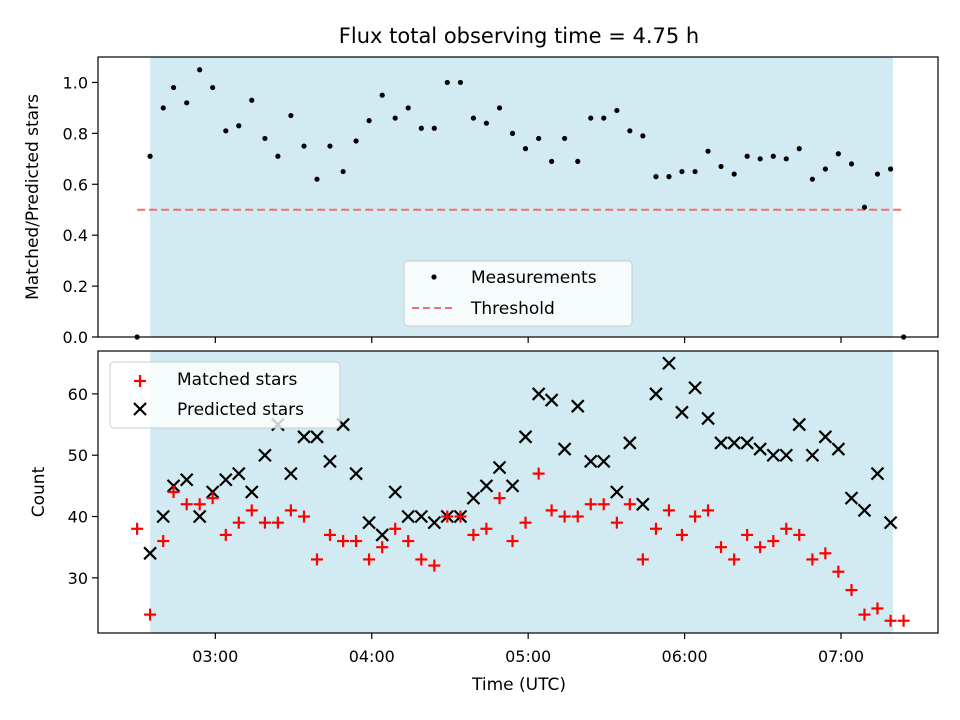 This screenshot has height=720, width=960. I want to click on count-legend-box, so click(225, 395).